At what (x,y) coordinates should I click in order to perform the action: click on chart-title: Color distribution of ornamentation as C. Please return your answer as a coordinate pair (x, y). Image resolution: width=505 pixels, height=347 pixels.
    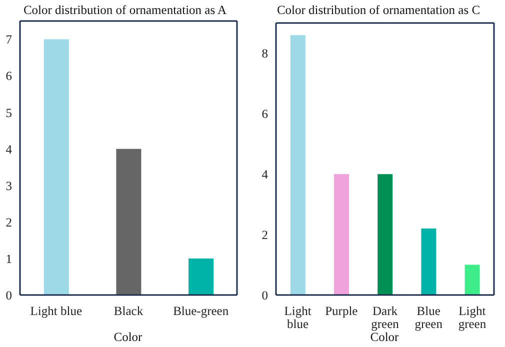
    Looking at the image, I should click on (379, 10).